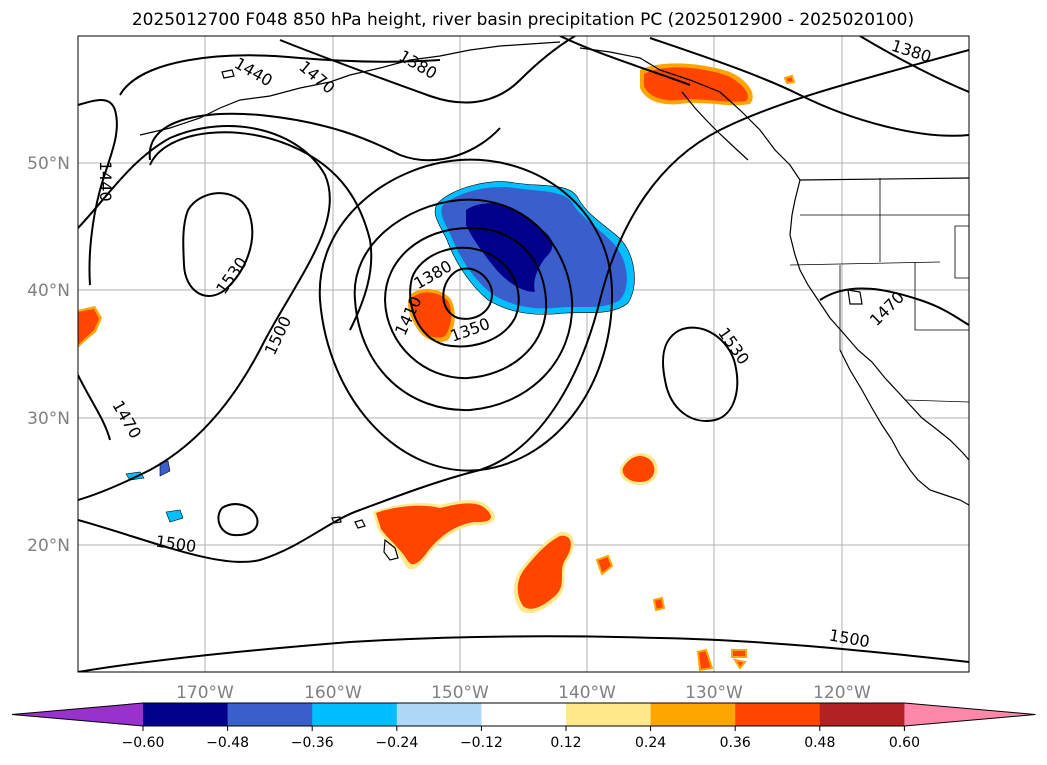  Describe the element at coordinates (714, 693) in the screenshot. I see `lon-tick-130w: 130°W` at that location.